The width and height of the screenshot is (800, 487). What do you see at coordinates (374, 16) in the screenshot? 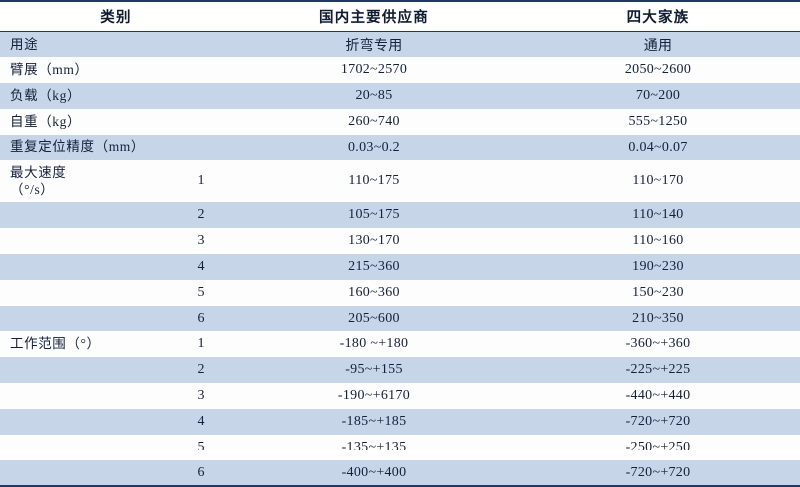
I see `column-header-domestic-supplier: 国内主要供应商` at bounding box center [374, 16].